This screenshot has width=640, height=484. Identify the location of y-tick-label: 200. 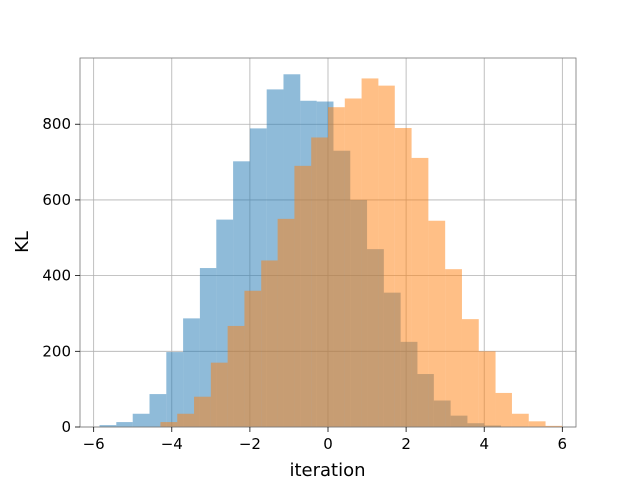
(56, 351).